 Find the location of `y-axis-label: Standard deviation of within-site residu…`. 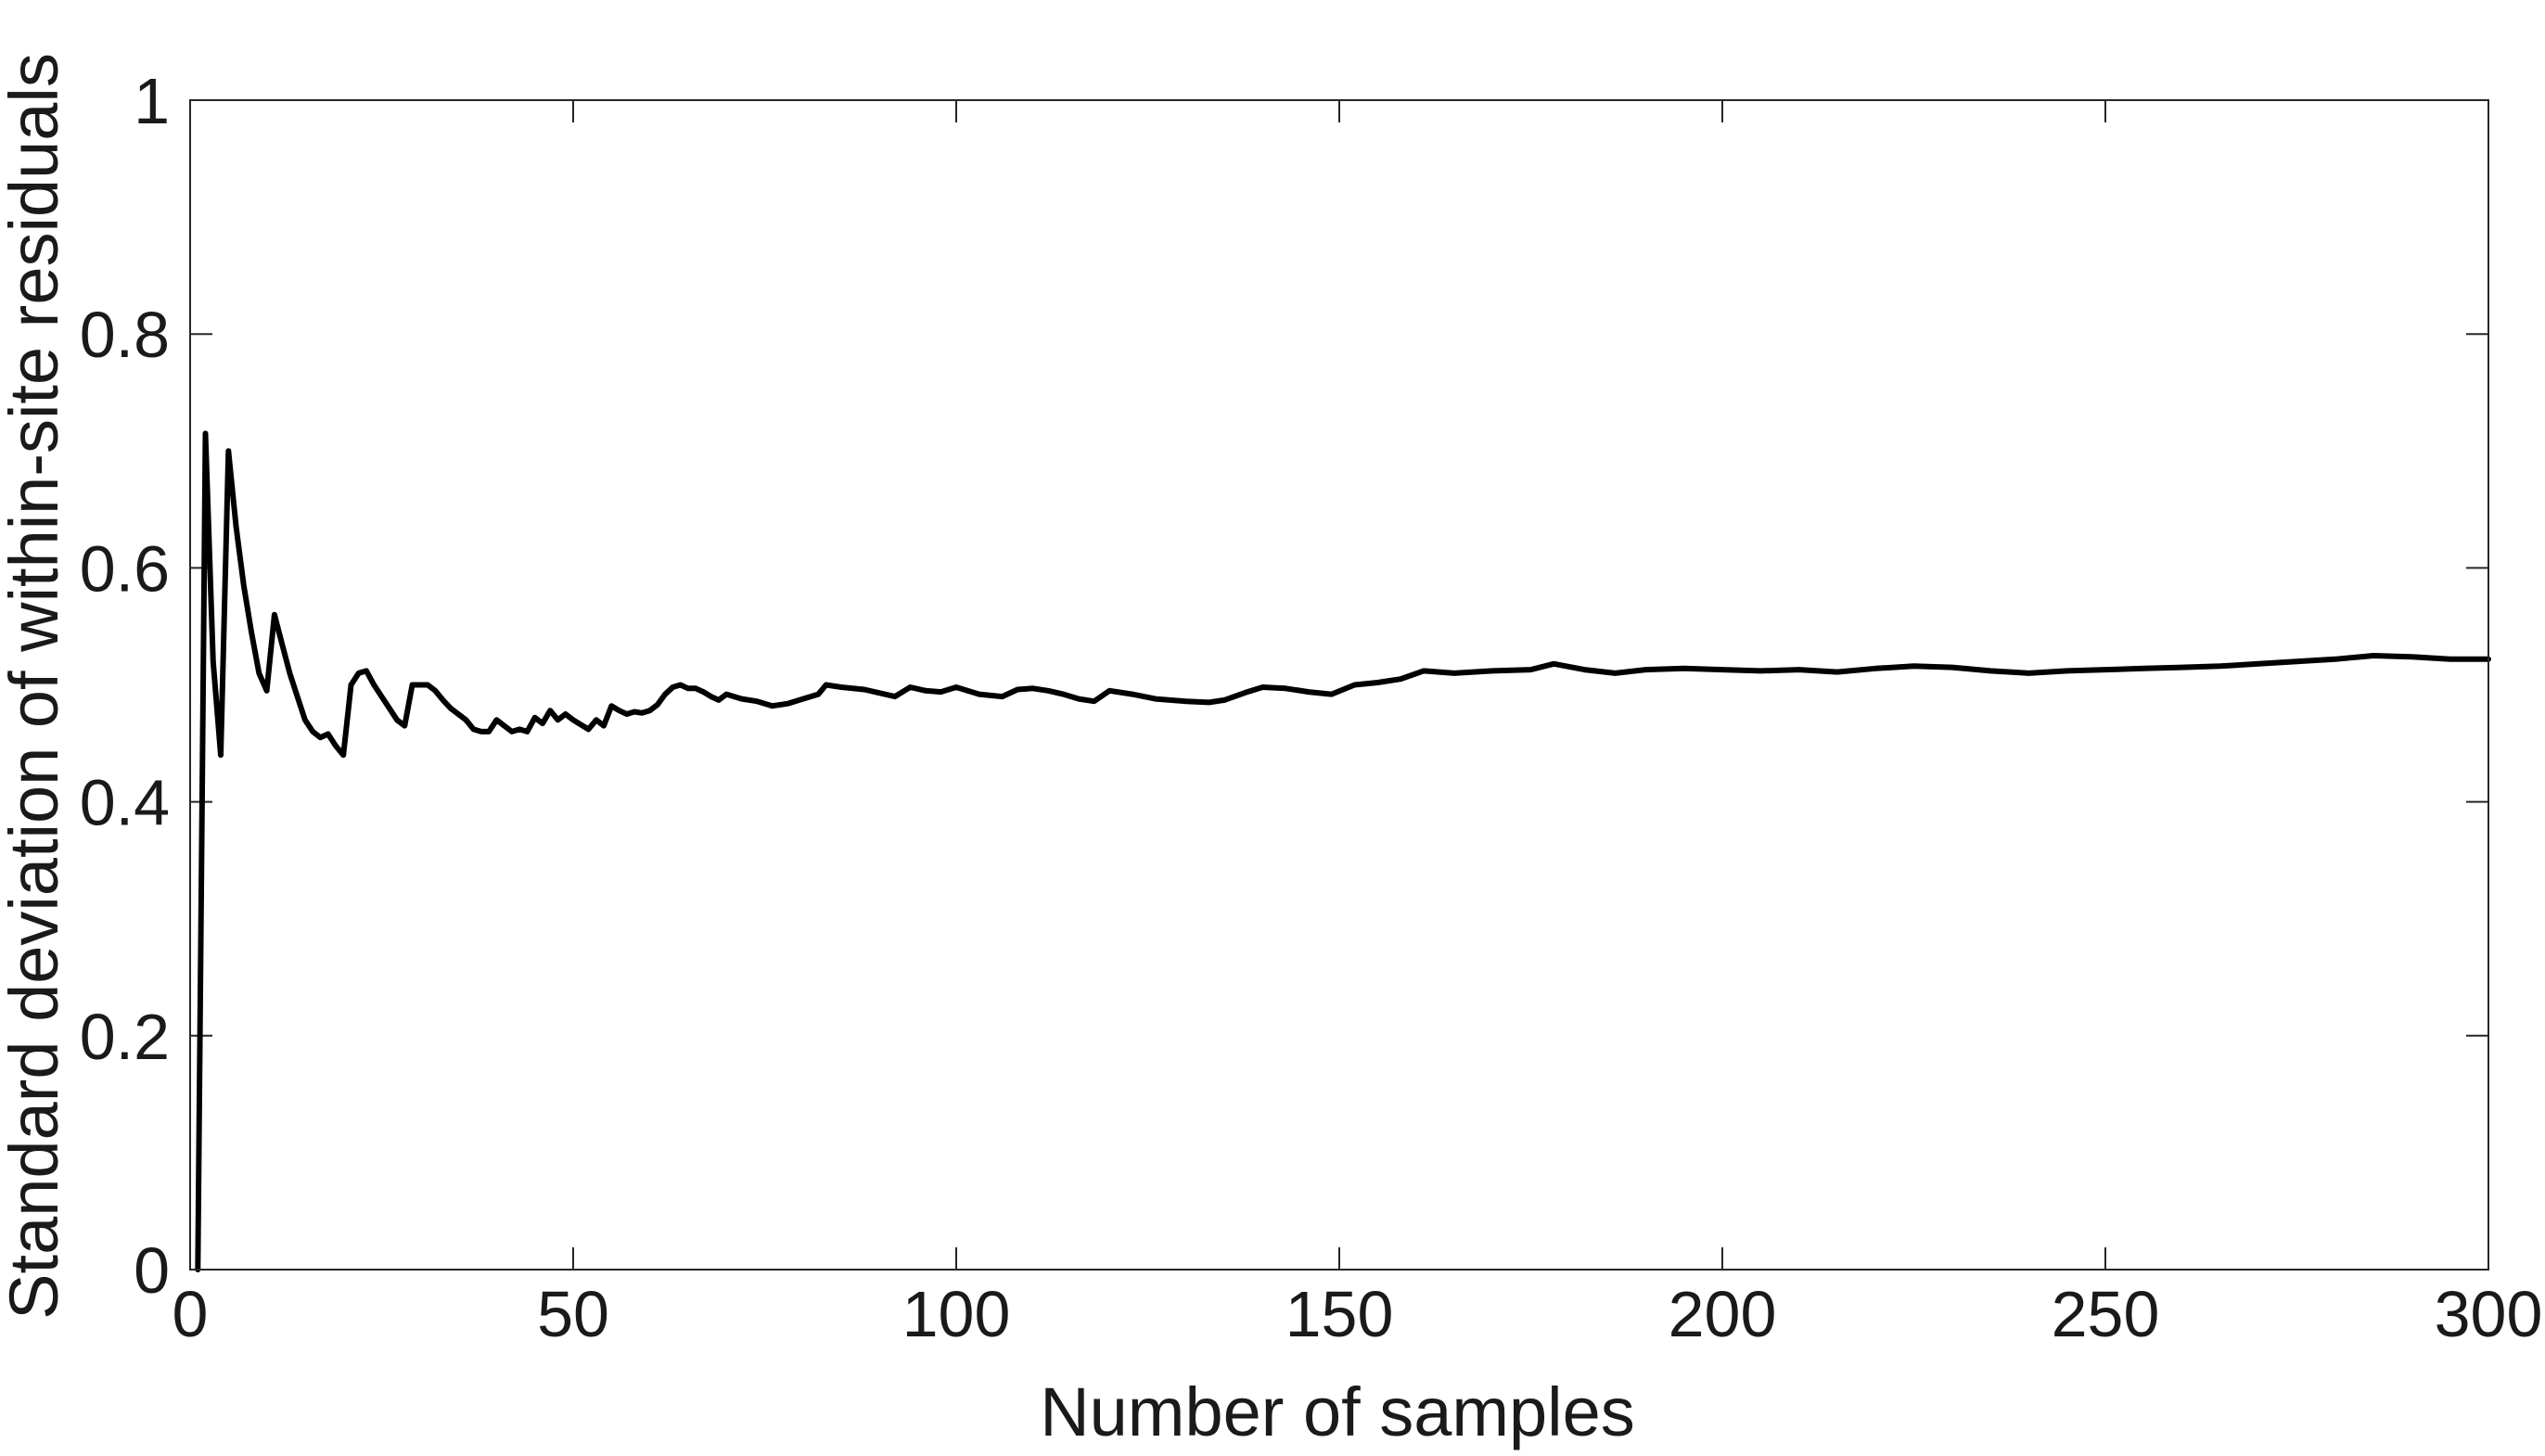

y-axis-label: Standard deviation of within-site residu… is located at coordinates (36, 686).